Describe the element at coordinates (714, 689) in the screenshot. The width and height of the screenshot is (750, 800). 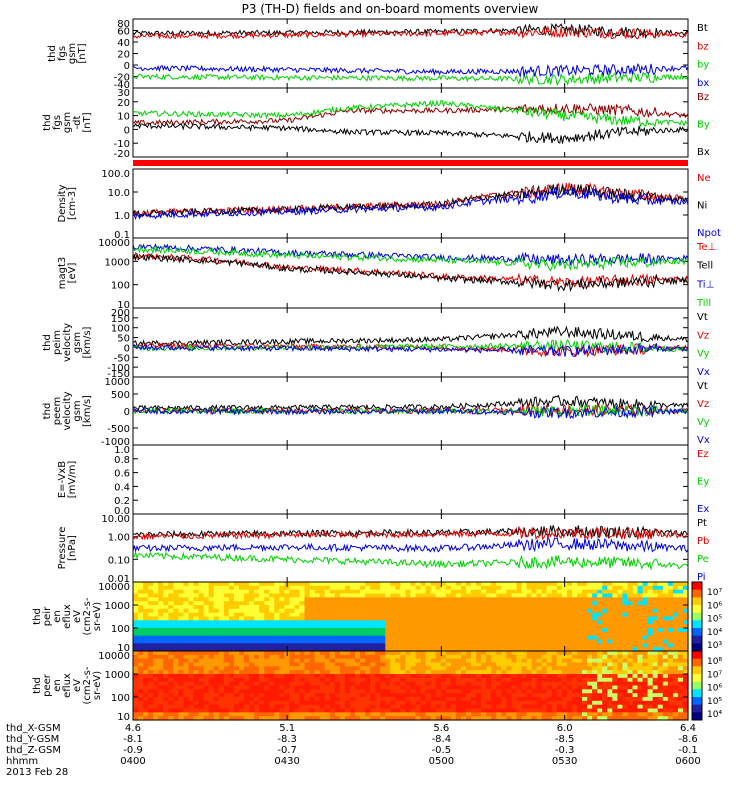
I see `colorbar-tick-label: 10⁶` at that location.